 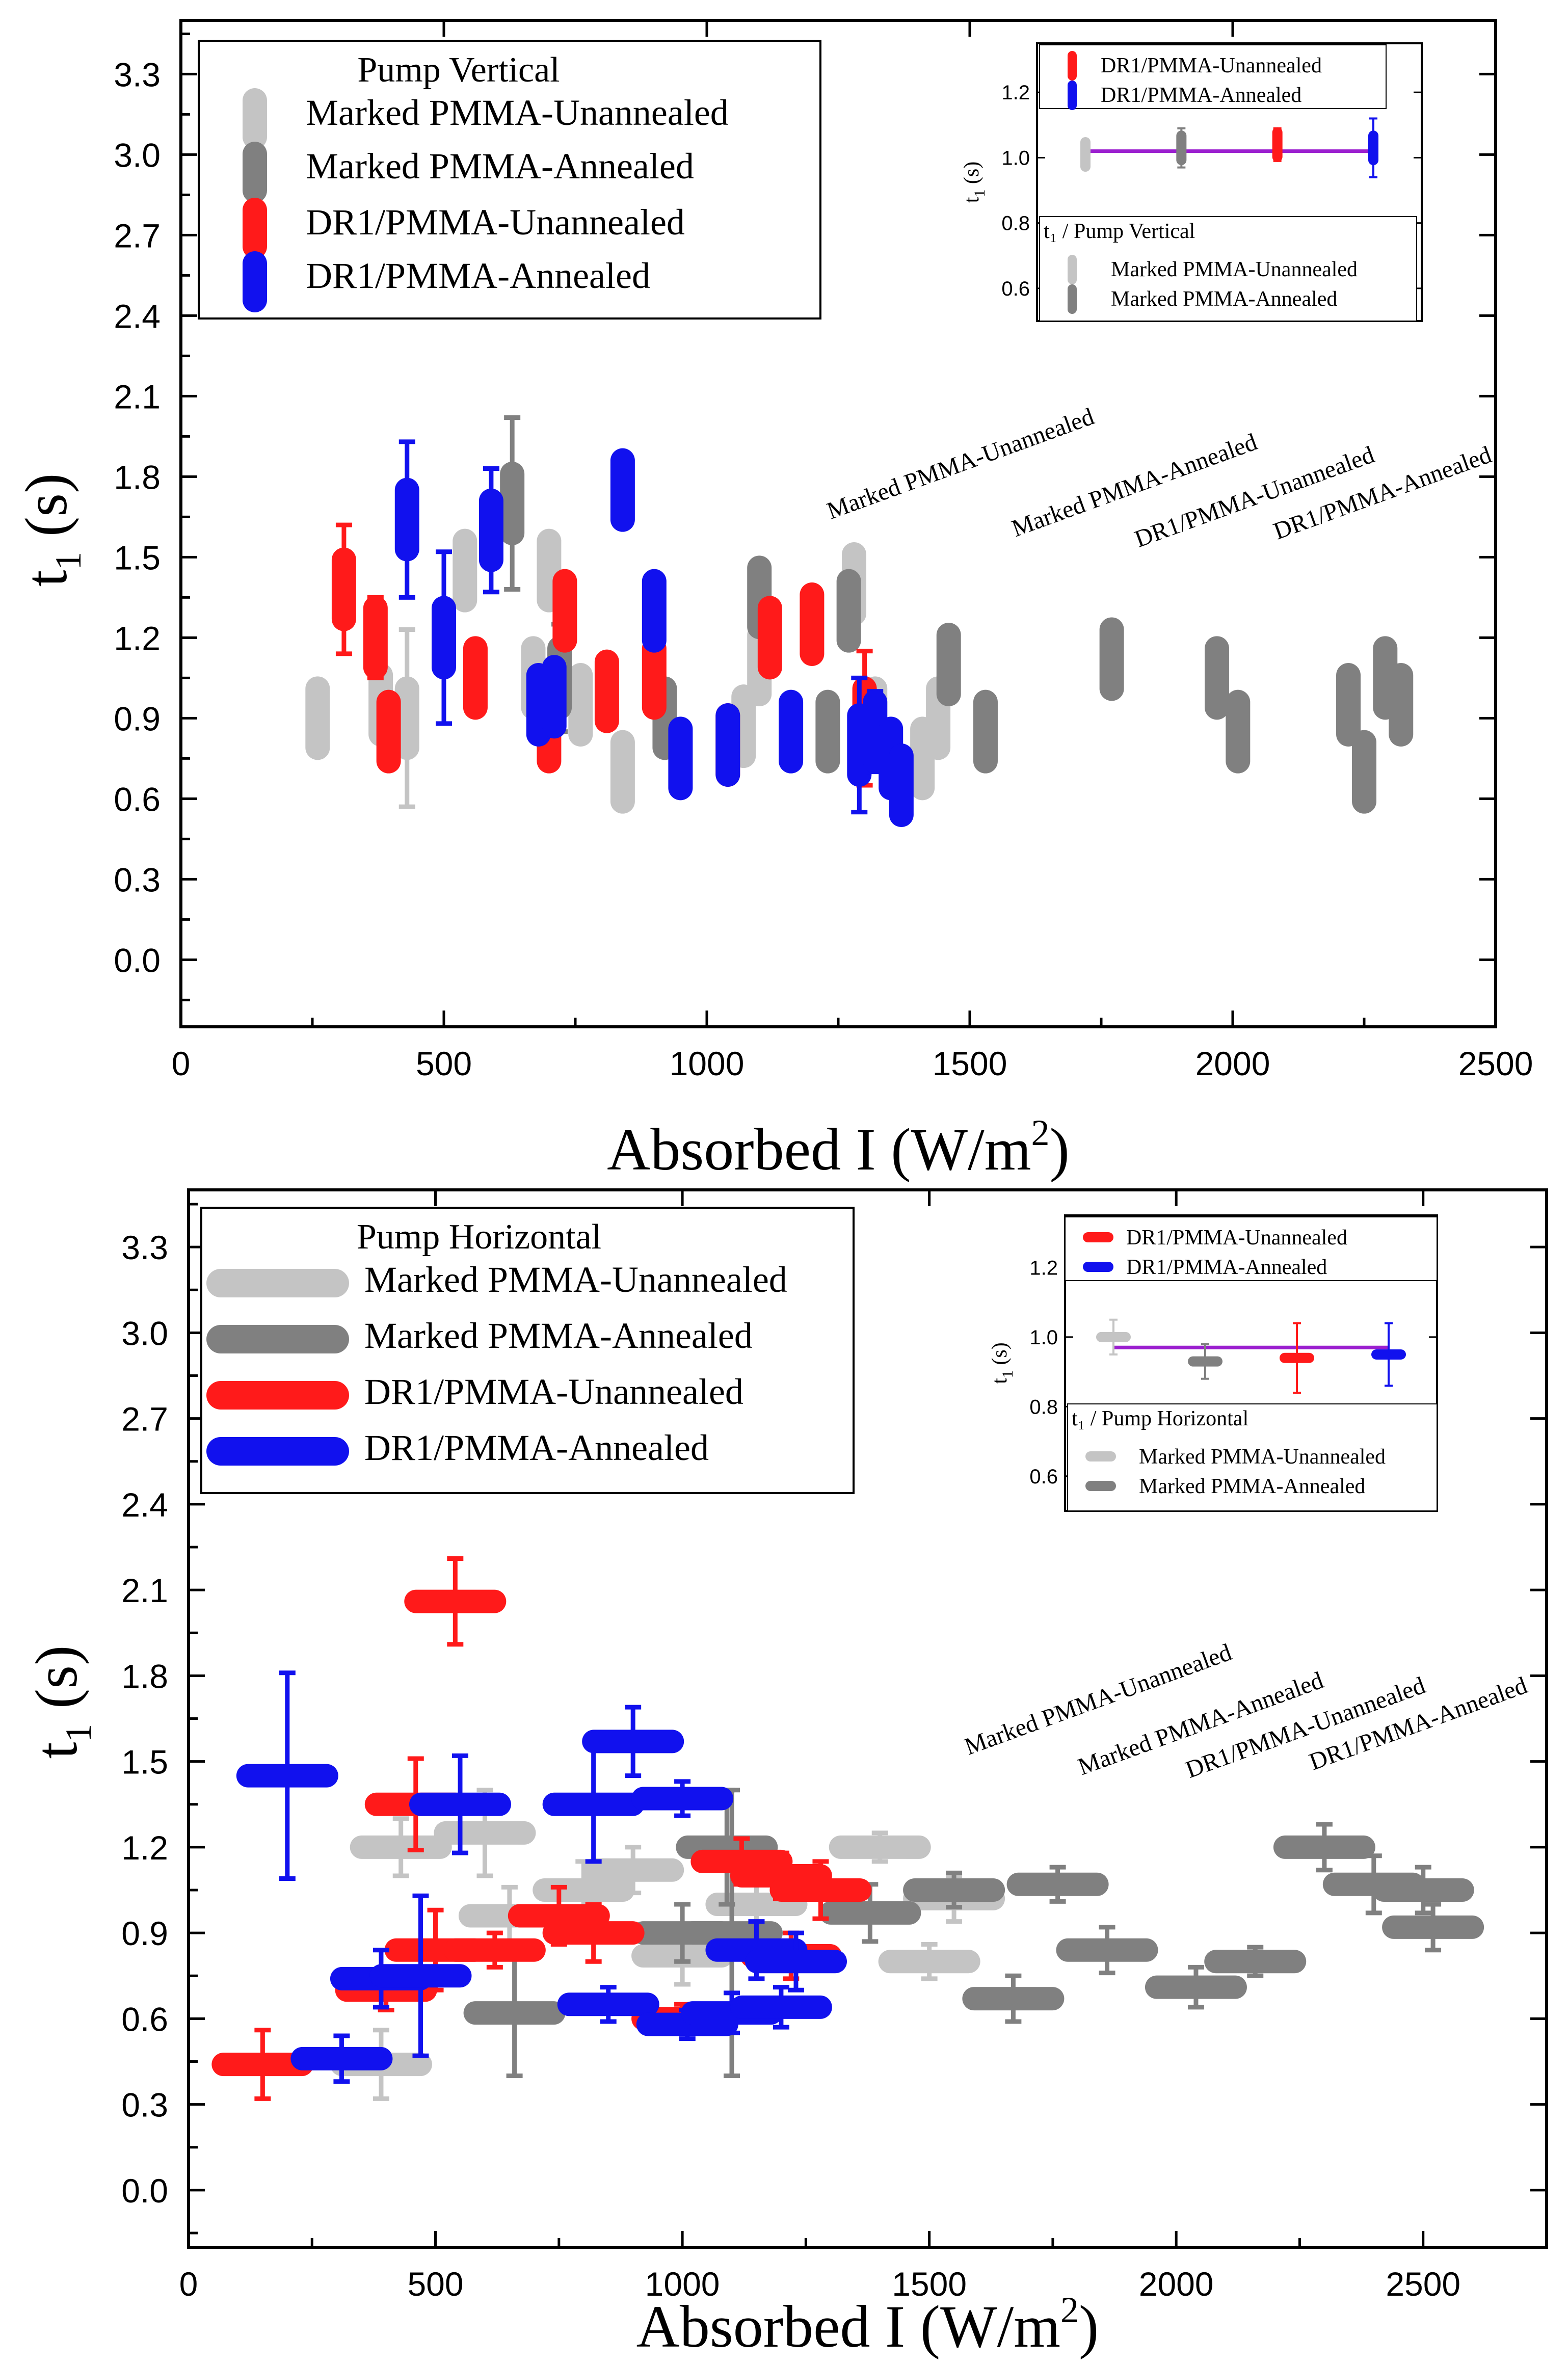 What do you see at coordinates (144, 1762) in the screenshot?
I see `y-tick-label: 1.5` at bounding box center [144, 1762].